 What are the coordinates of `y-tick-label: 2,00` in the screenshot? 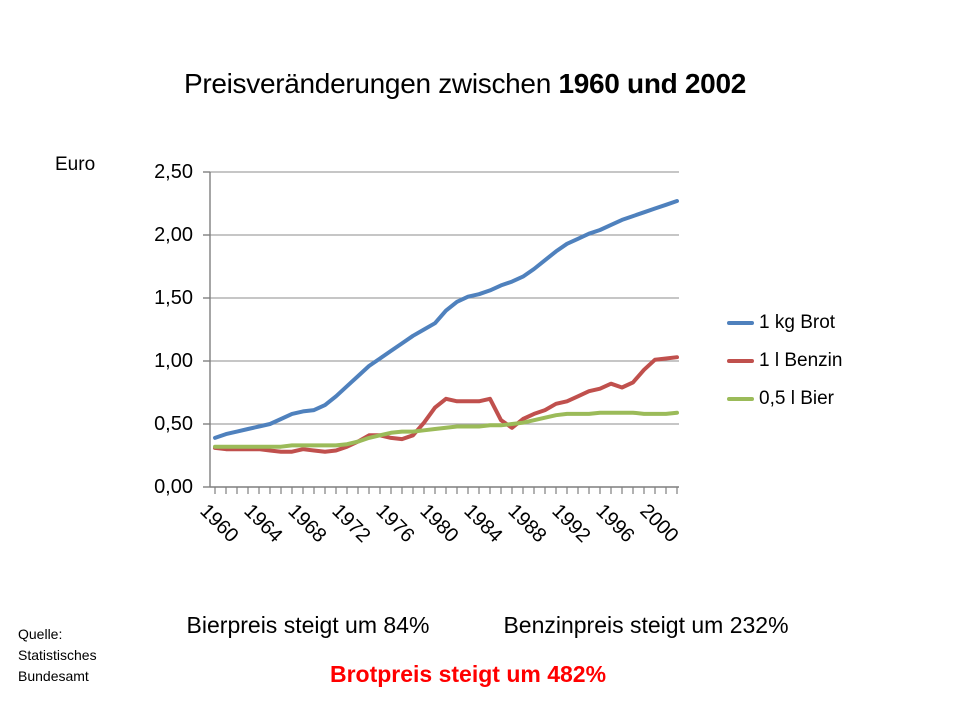 It's located at (173, 235).